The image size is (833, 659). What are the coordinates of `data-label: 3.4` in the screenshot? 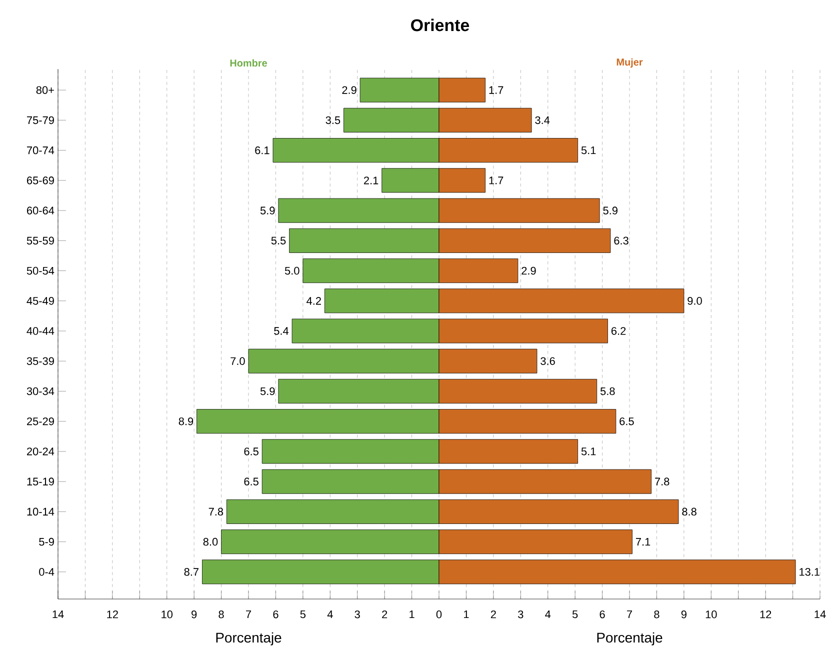 It's located at (542, 120).